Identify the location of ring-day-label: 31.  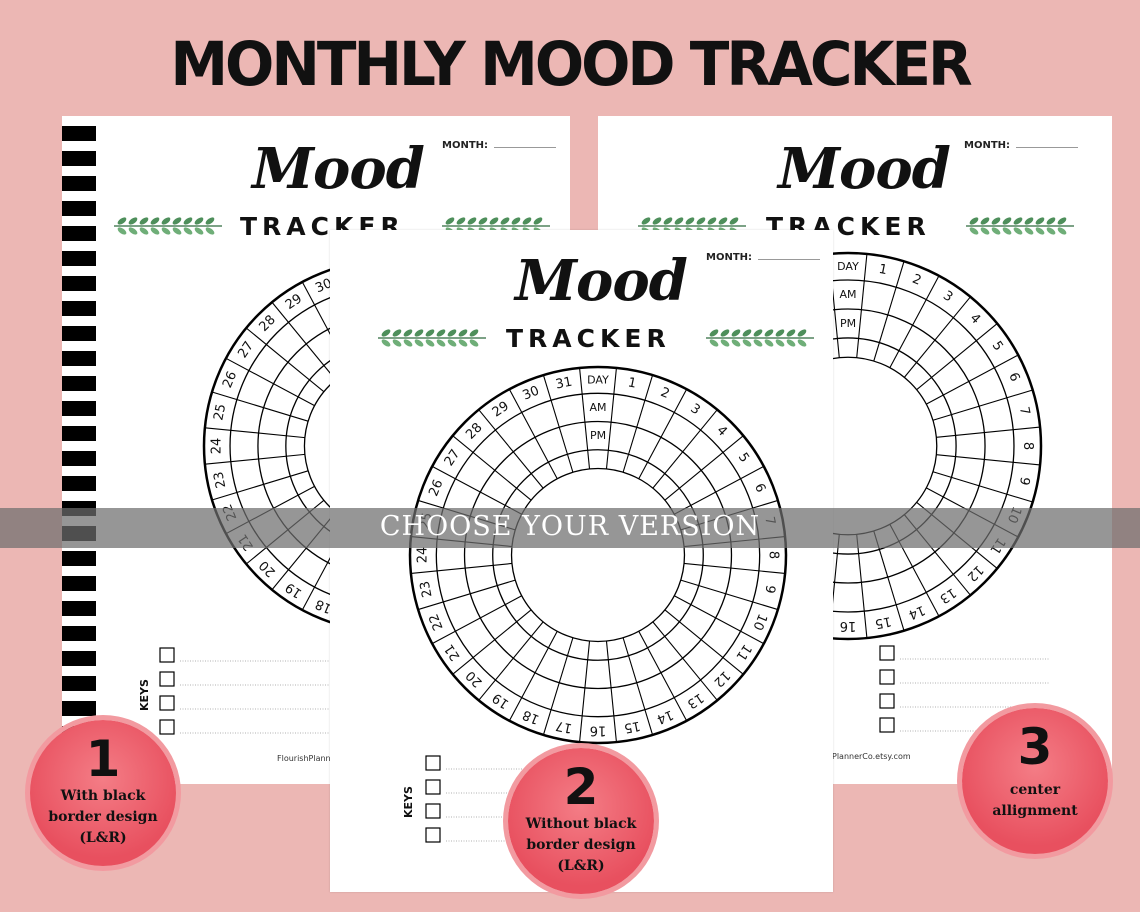
(563, 384).